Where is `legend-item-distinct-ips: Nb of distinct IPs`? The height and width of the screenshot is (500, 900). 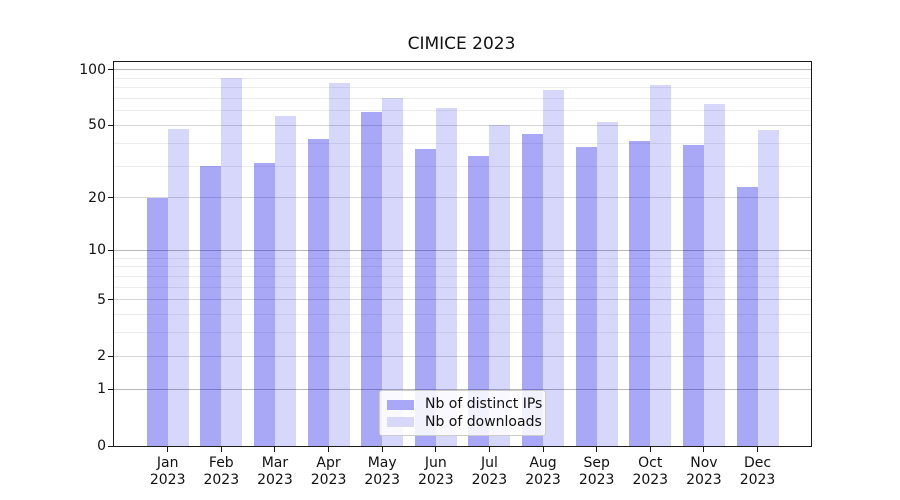
legend-item-distinct-ips: Nb of distinct IPs is located at coordinates (464, 404).